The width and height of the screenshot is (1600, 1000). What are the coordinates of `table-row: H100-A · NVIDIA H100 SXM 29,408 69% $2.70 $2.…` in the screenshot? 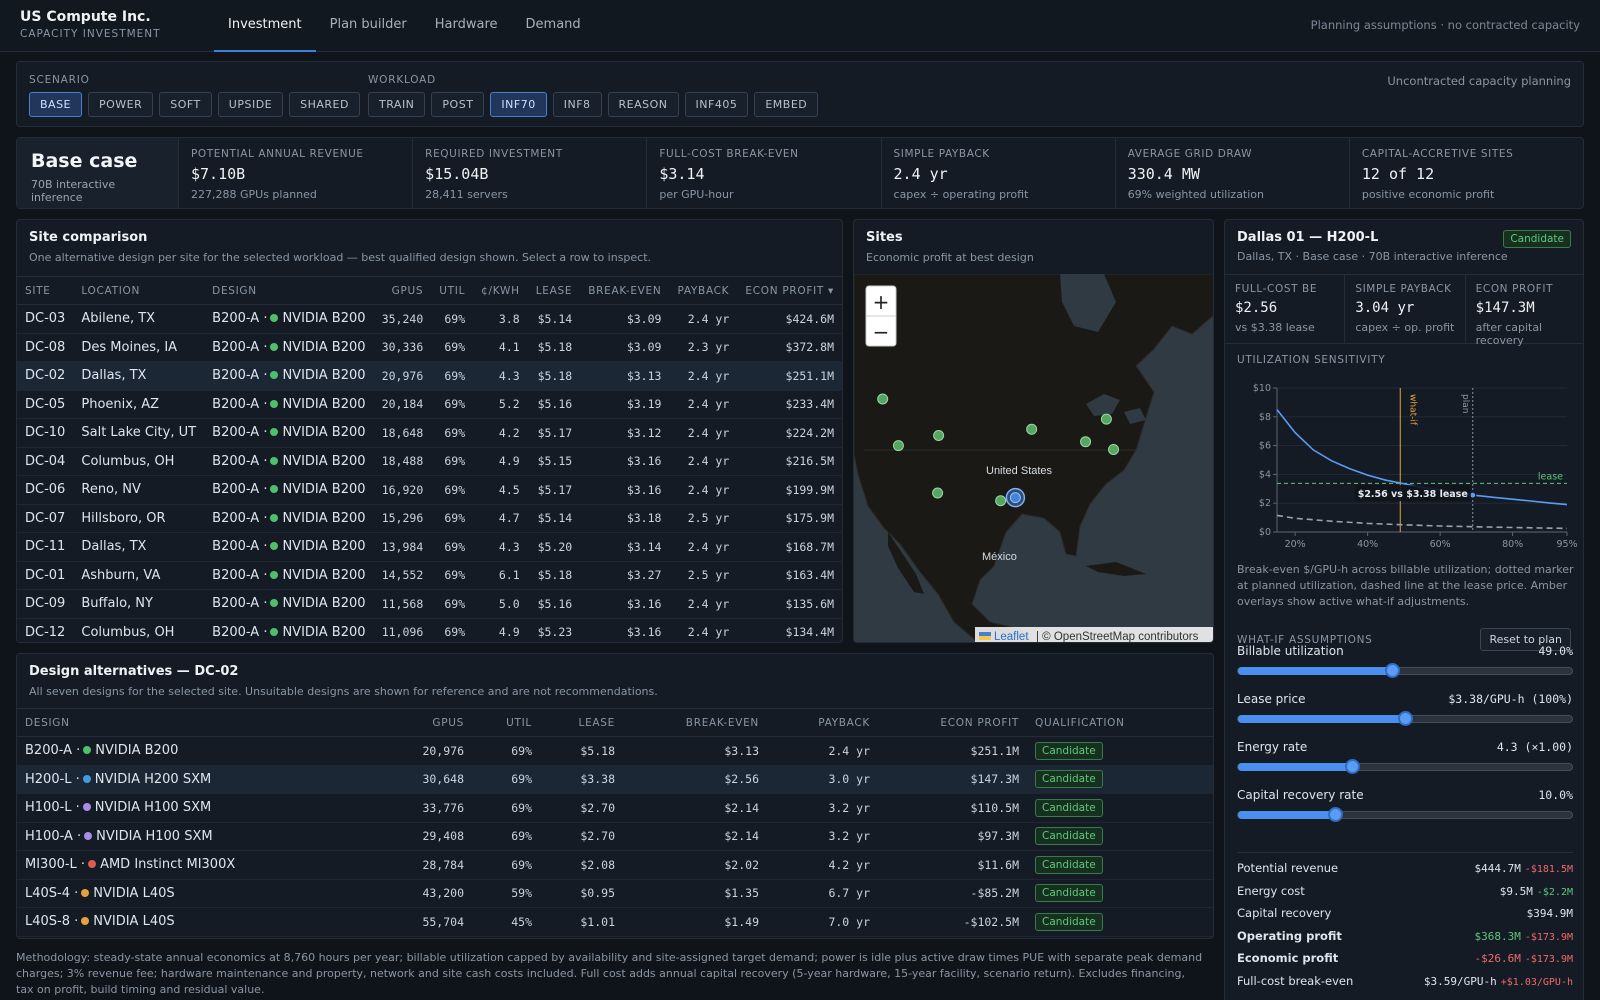 It's located at (615, 836).